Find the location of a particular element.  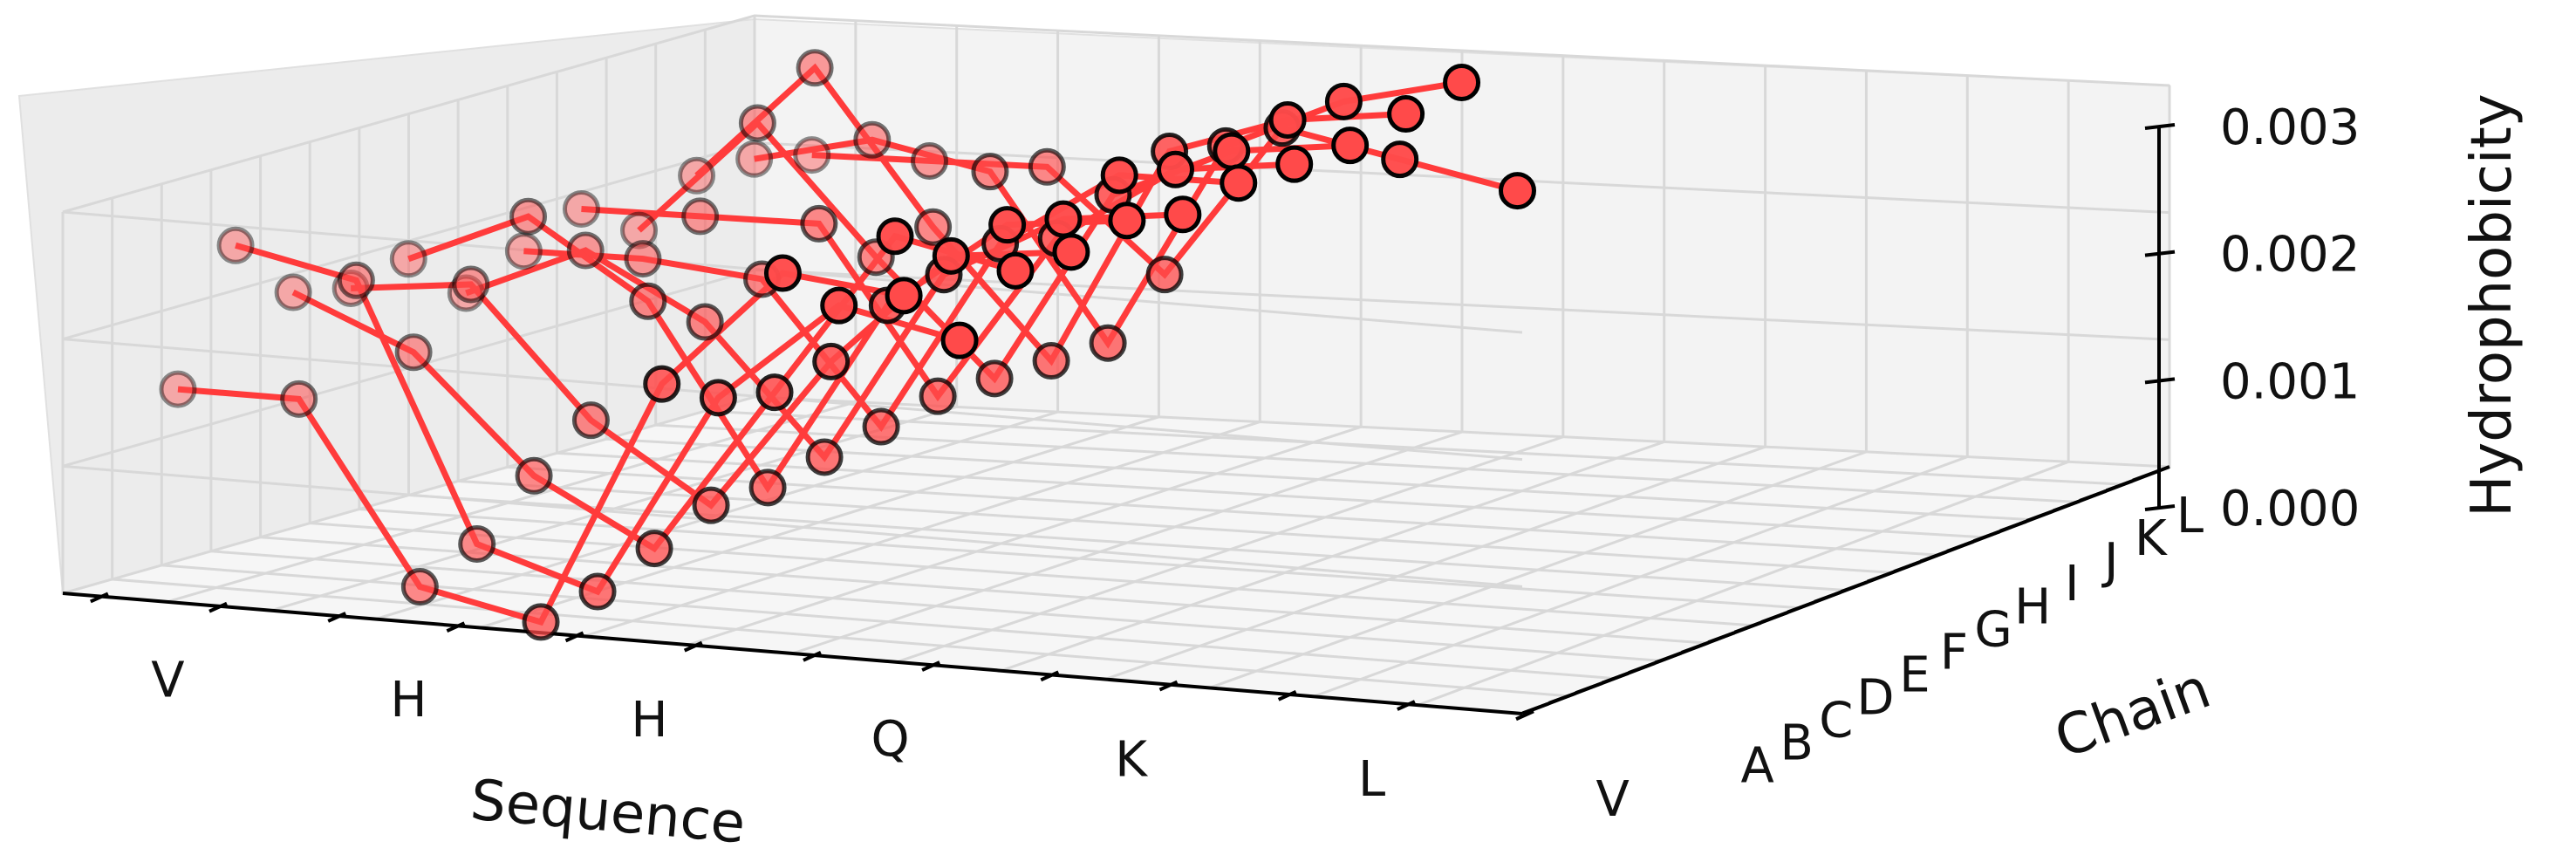

y-axis-title: Chain is located at coordinates (2132, 713).